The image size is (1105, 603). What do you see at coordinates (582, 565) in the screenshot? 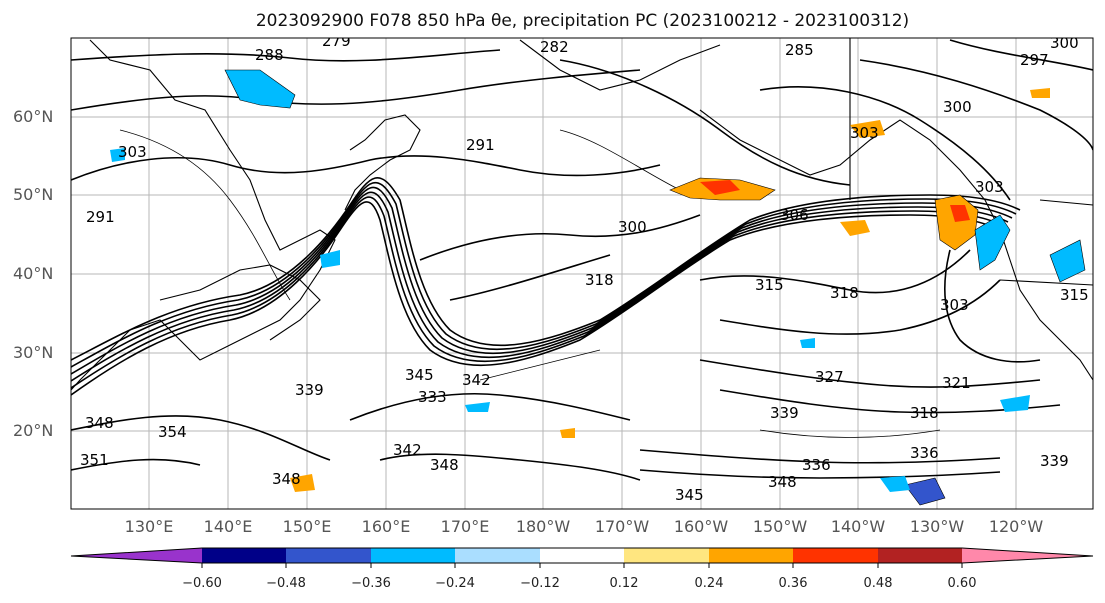
I see `colorbar-ticks` at bounding box center [582, 565].